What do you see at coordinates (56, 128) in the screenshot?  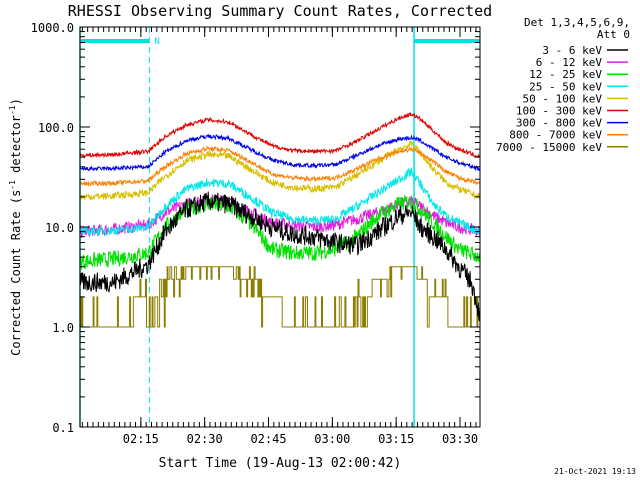 I see `y-tick-label: 100.0` at bounding box center [56, 128].